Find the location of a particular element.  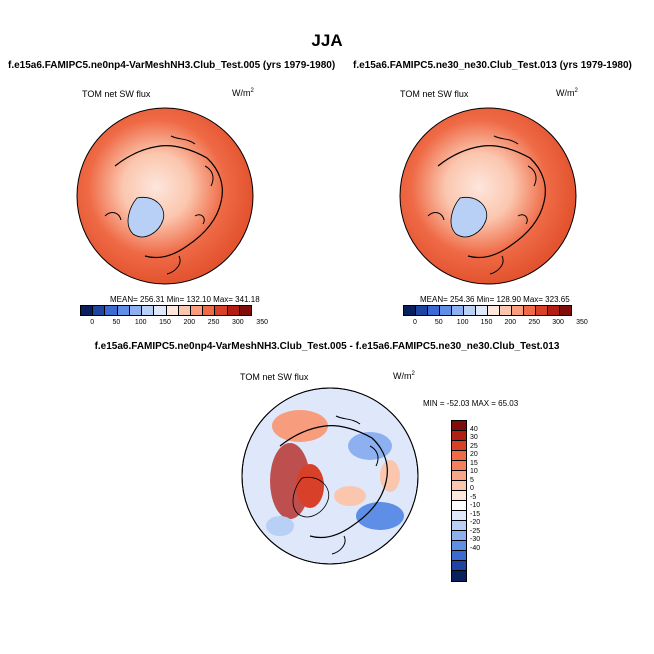

difference-polar-map is located at coordinates (330, 476).